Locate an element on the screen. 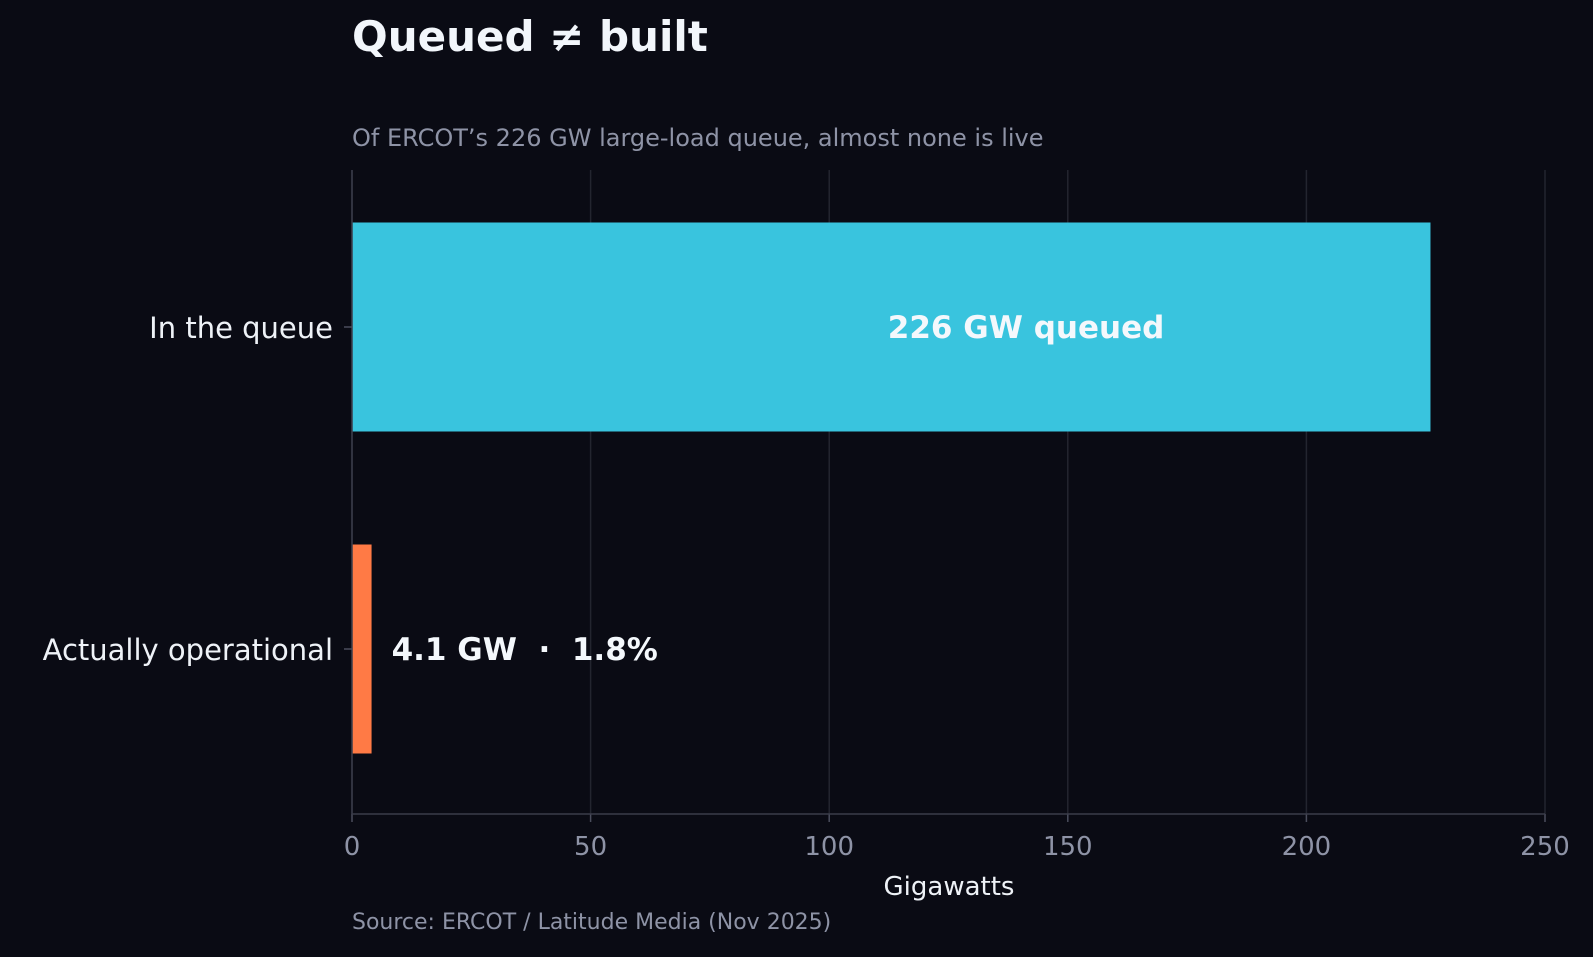 The width and height of the screenshot is (1593, 957). category-label-0: In the queue is located at coordinates (241, 328).